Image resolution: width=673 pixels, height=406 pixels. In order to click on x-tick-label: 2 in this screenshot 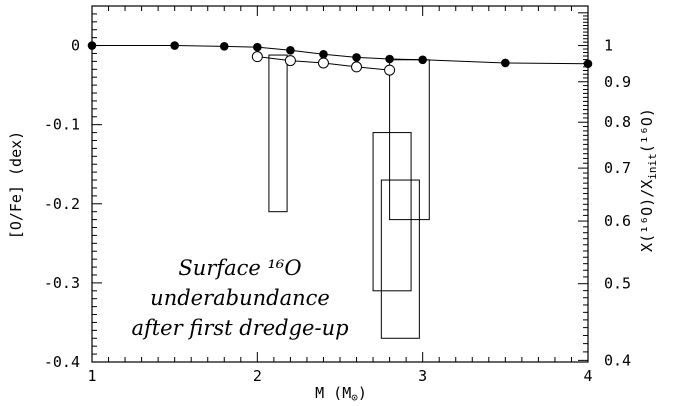, I will do `click(257, 376)`.